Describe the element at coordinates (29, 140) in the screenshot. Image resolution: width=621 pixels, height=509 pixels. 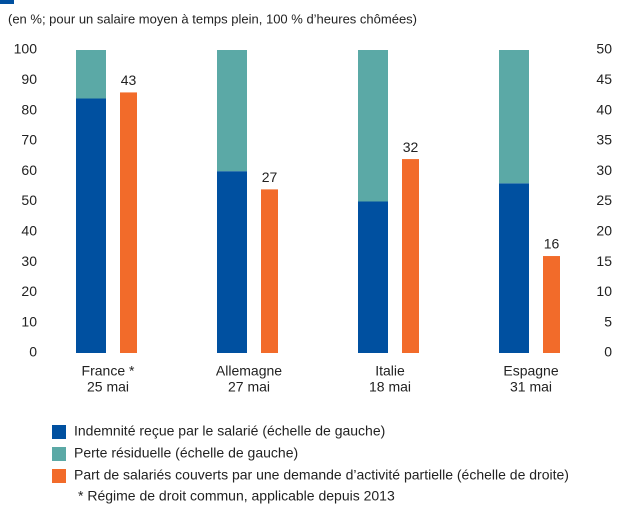
I see `y-tick-label: 70` at that location.